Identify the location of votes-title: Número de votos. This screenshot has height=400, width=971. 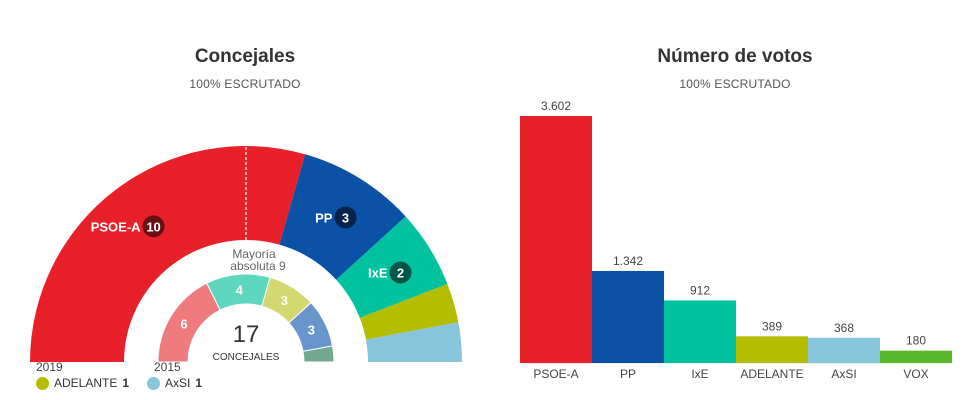
(735, 56).